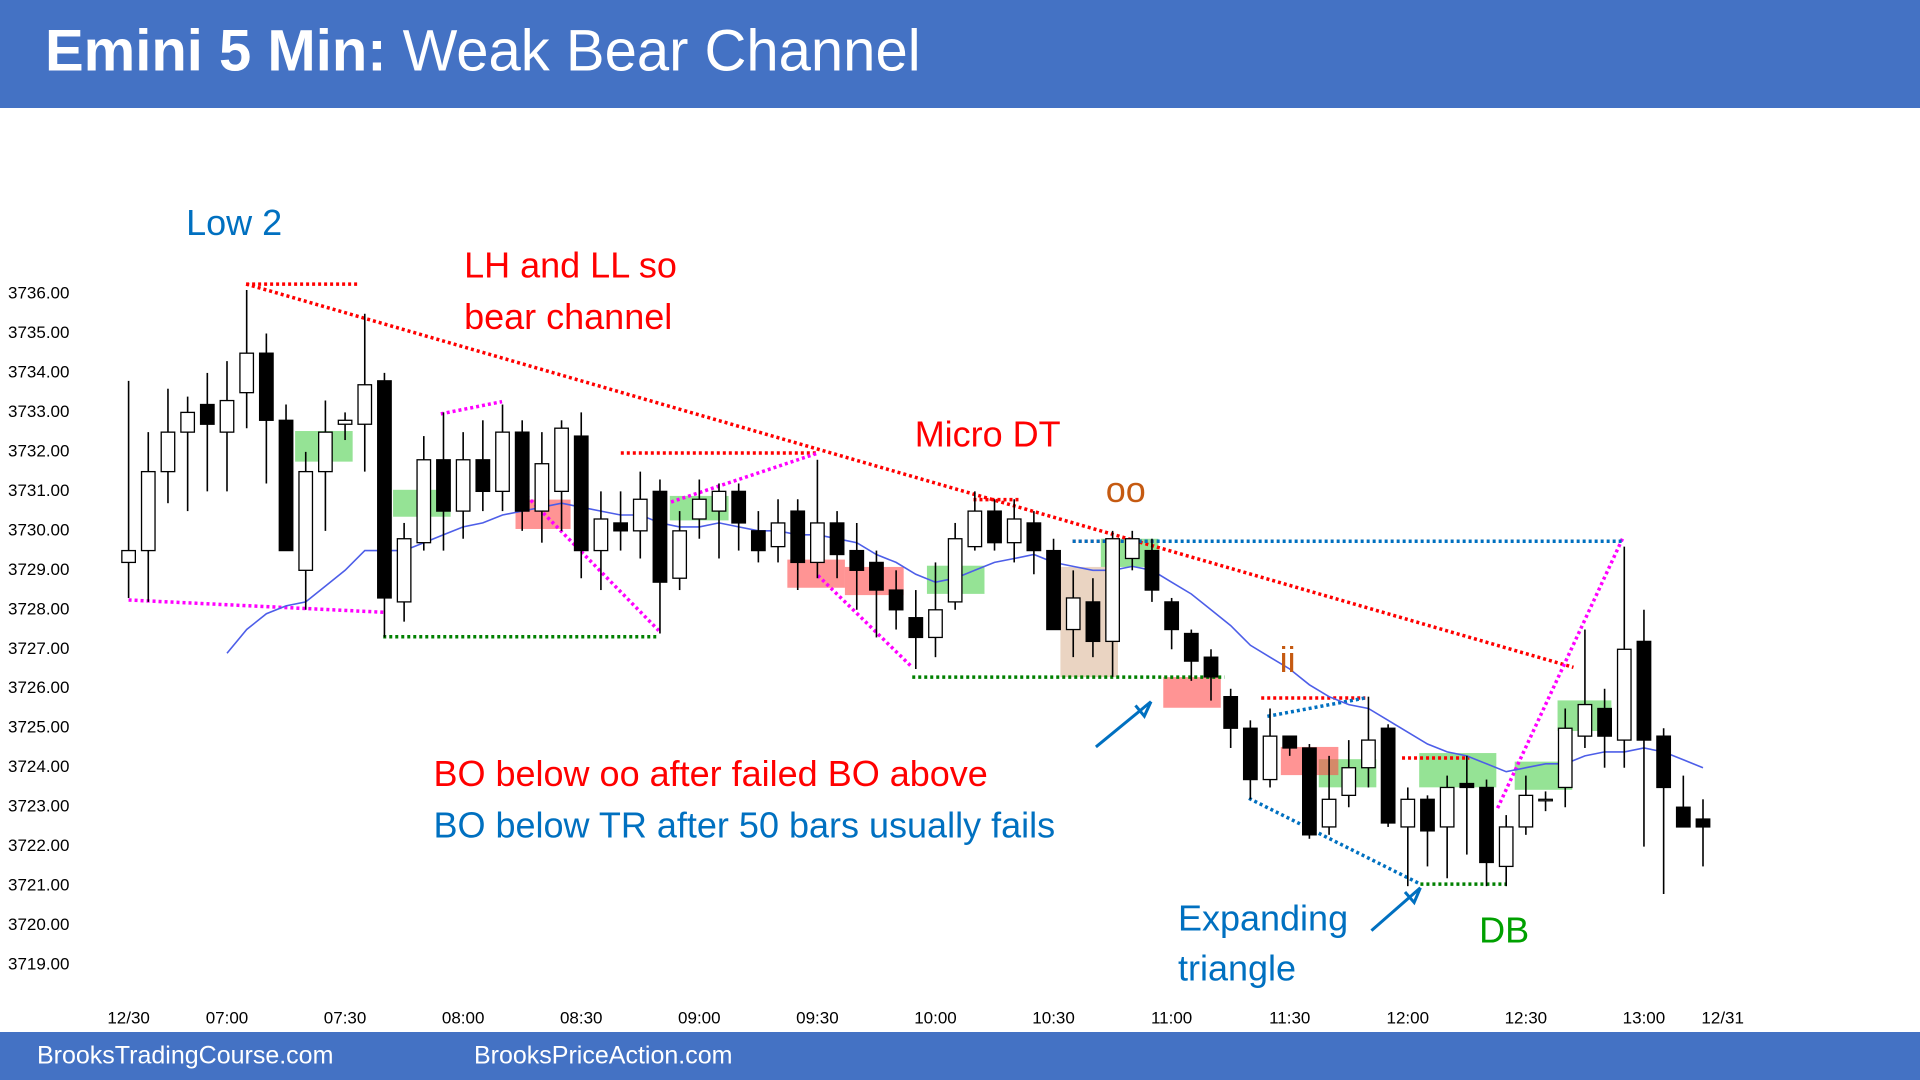 Image resolution: width=1920 pixels, height=1080 pixels. What do you see at coordinates (1644, 1017) in the screenshot?
I see `x-tick-label: 13:00` at bounding box center [1644, 1017].